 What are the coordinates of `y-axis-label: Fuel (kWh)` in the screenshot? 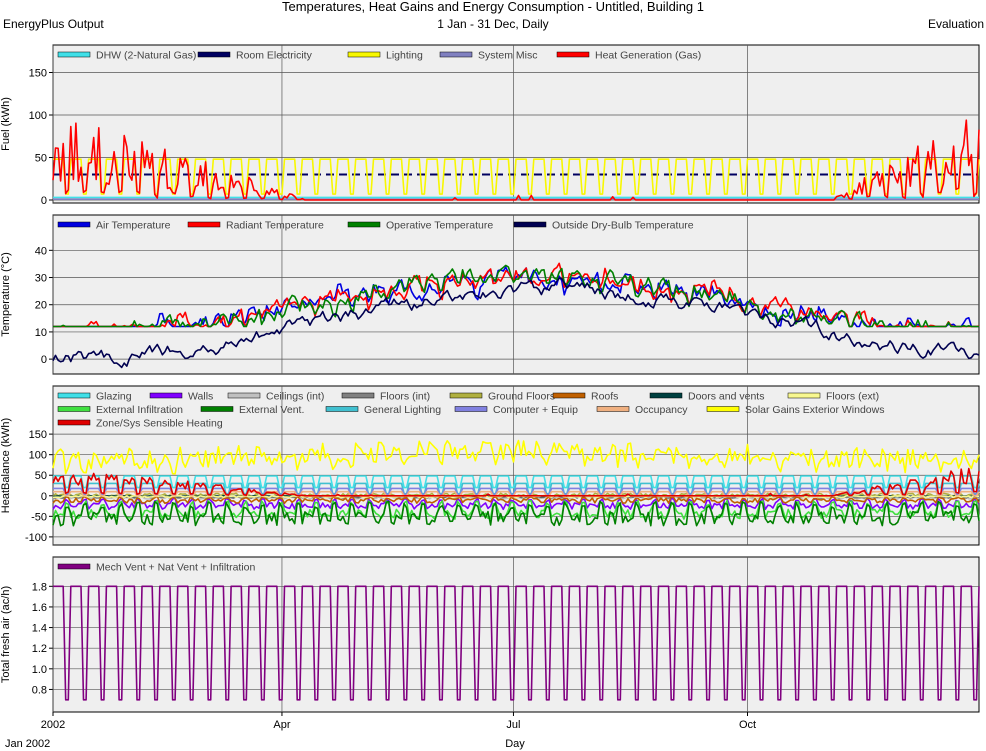 It's located at (6, 124).